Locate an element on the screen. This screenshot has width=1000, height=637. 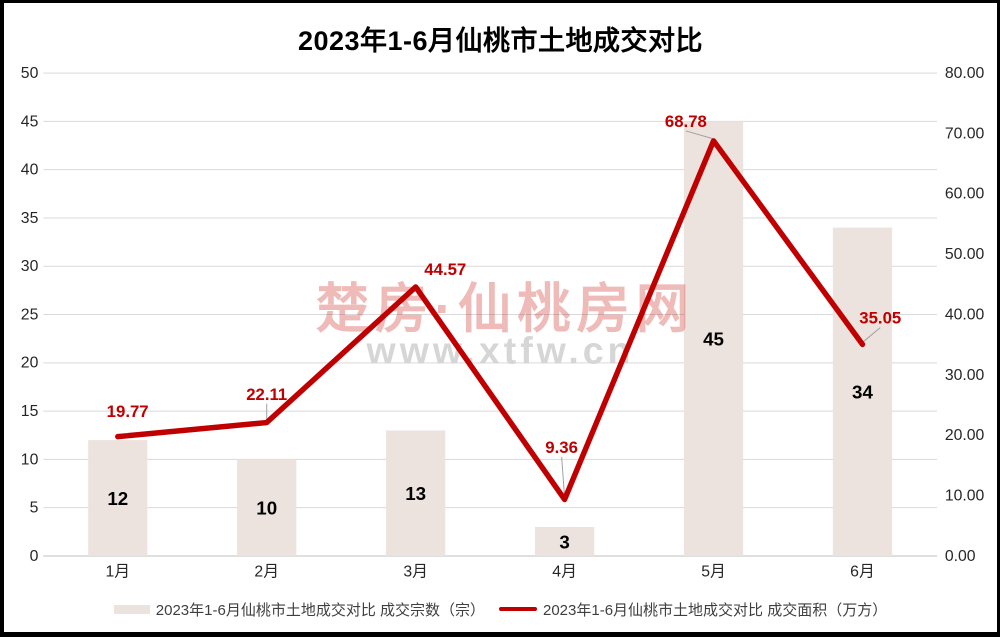
y-axis-right-tick-label: 20.00 is located at coordinates (965, 435).